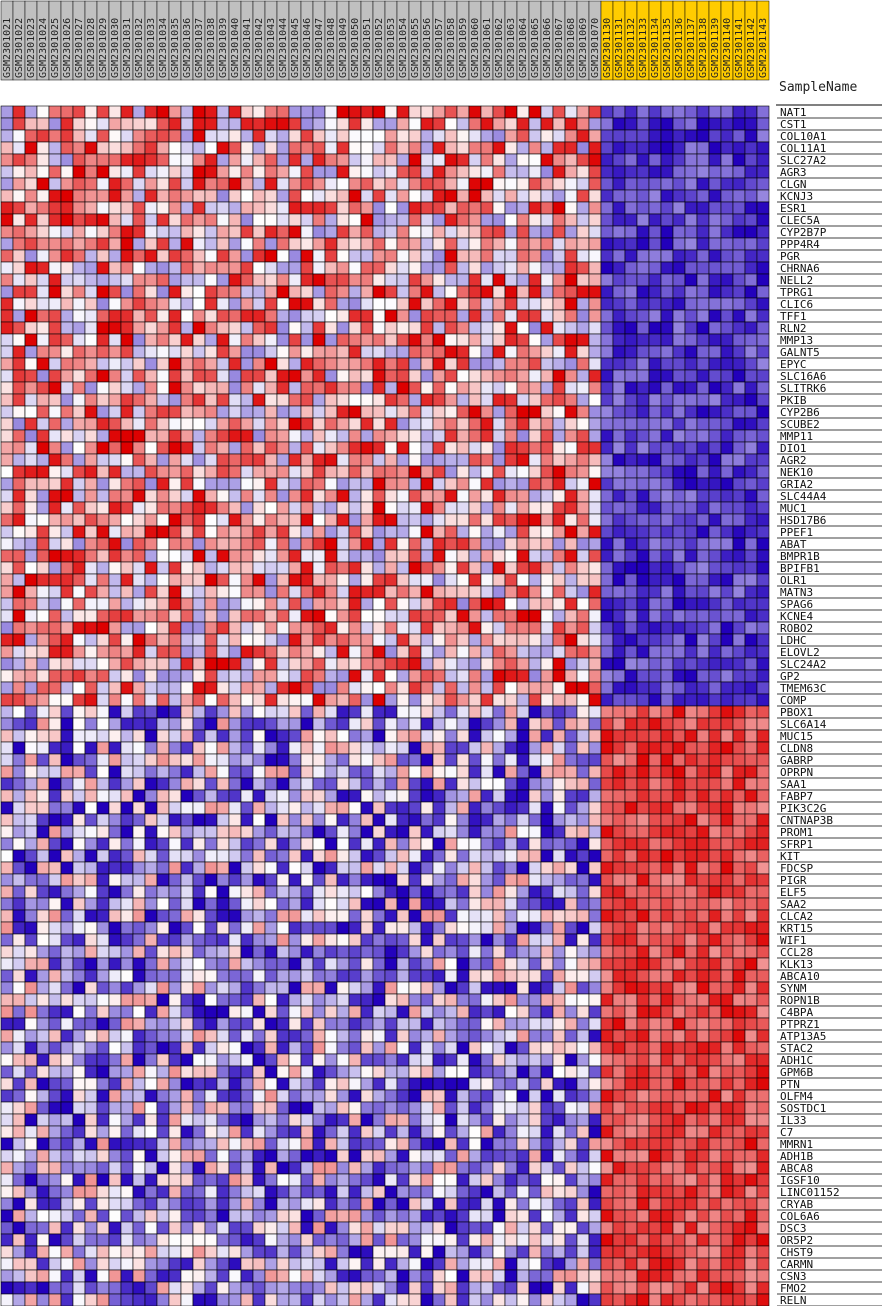  Describe the element at coordinates (307, 48) in the screenshot. I see `column-label: GSM2301046` at that location.